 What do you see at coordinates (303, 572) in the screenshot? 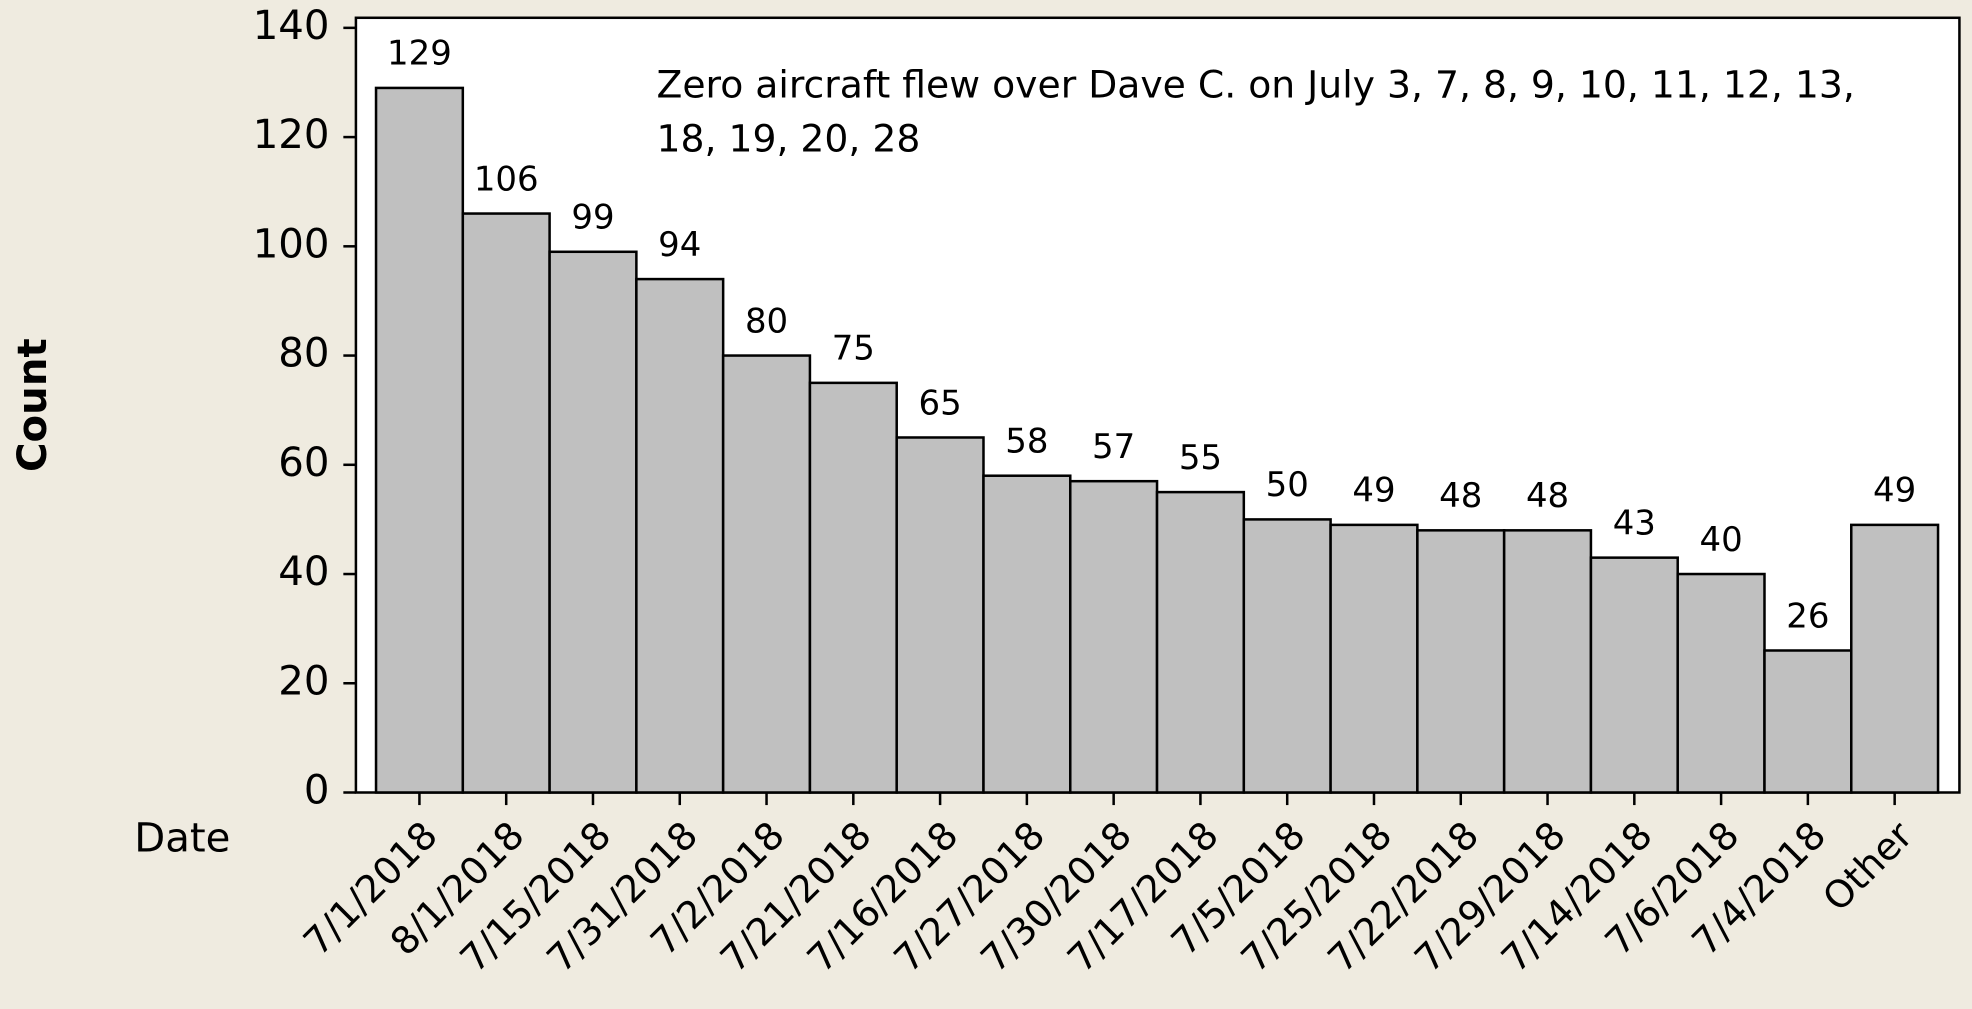
I see `y-tick-label: 40` at bounding box center [303, 572].